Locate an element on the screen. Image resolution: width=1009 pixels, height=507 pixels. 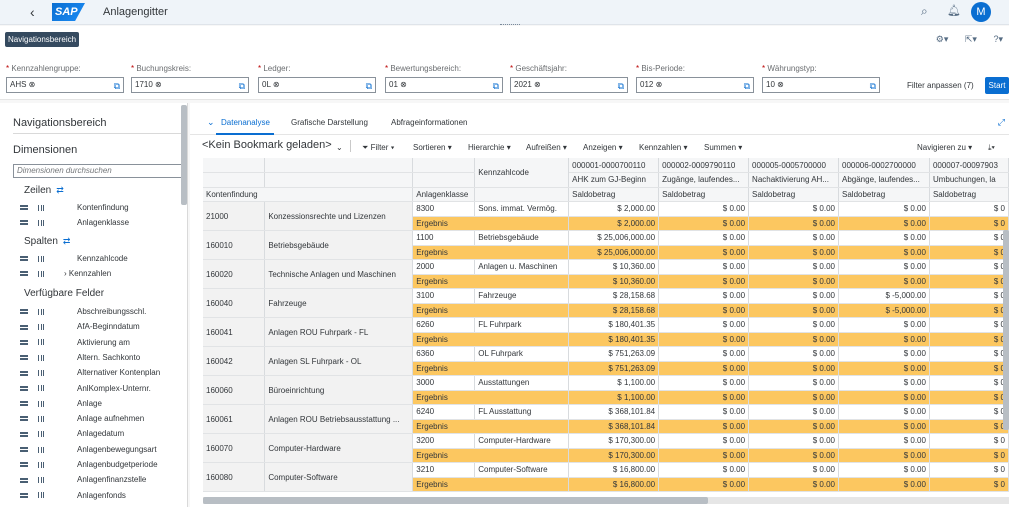
nav-field-item: › Kennzahlen is located at coordinates (100, 274).